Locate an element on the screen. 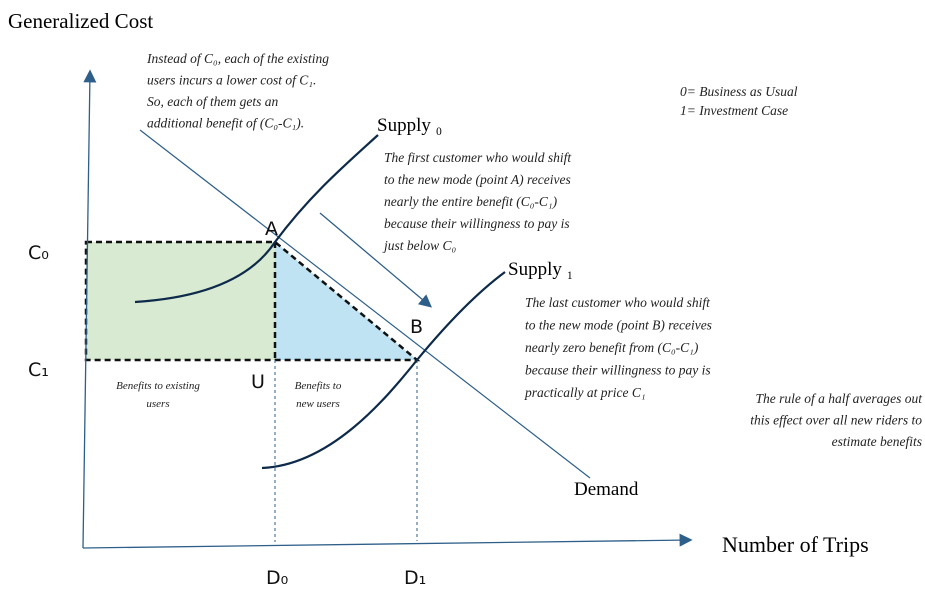  y-axis-label: Generalized Cost is located at coordinates (80, 21).